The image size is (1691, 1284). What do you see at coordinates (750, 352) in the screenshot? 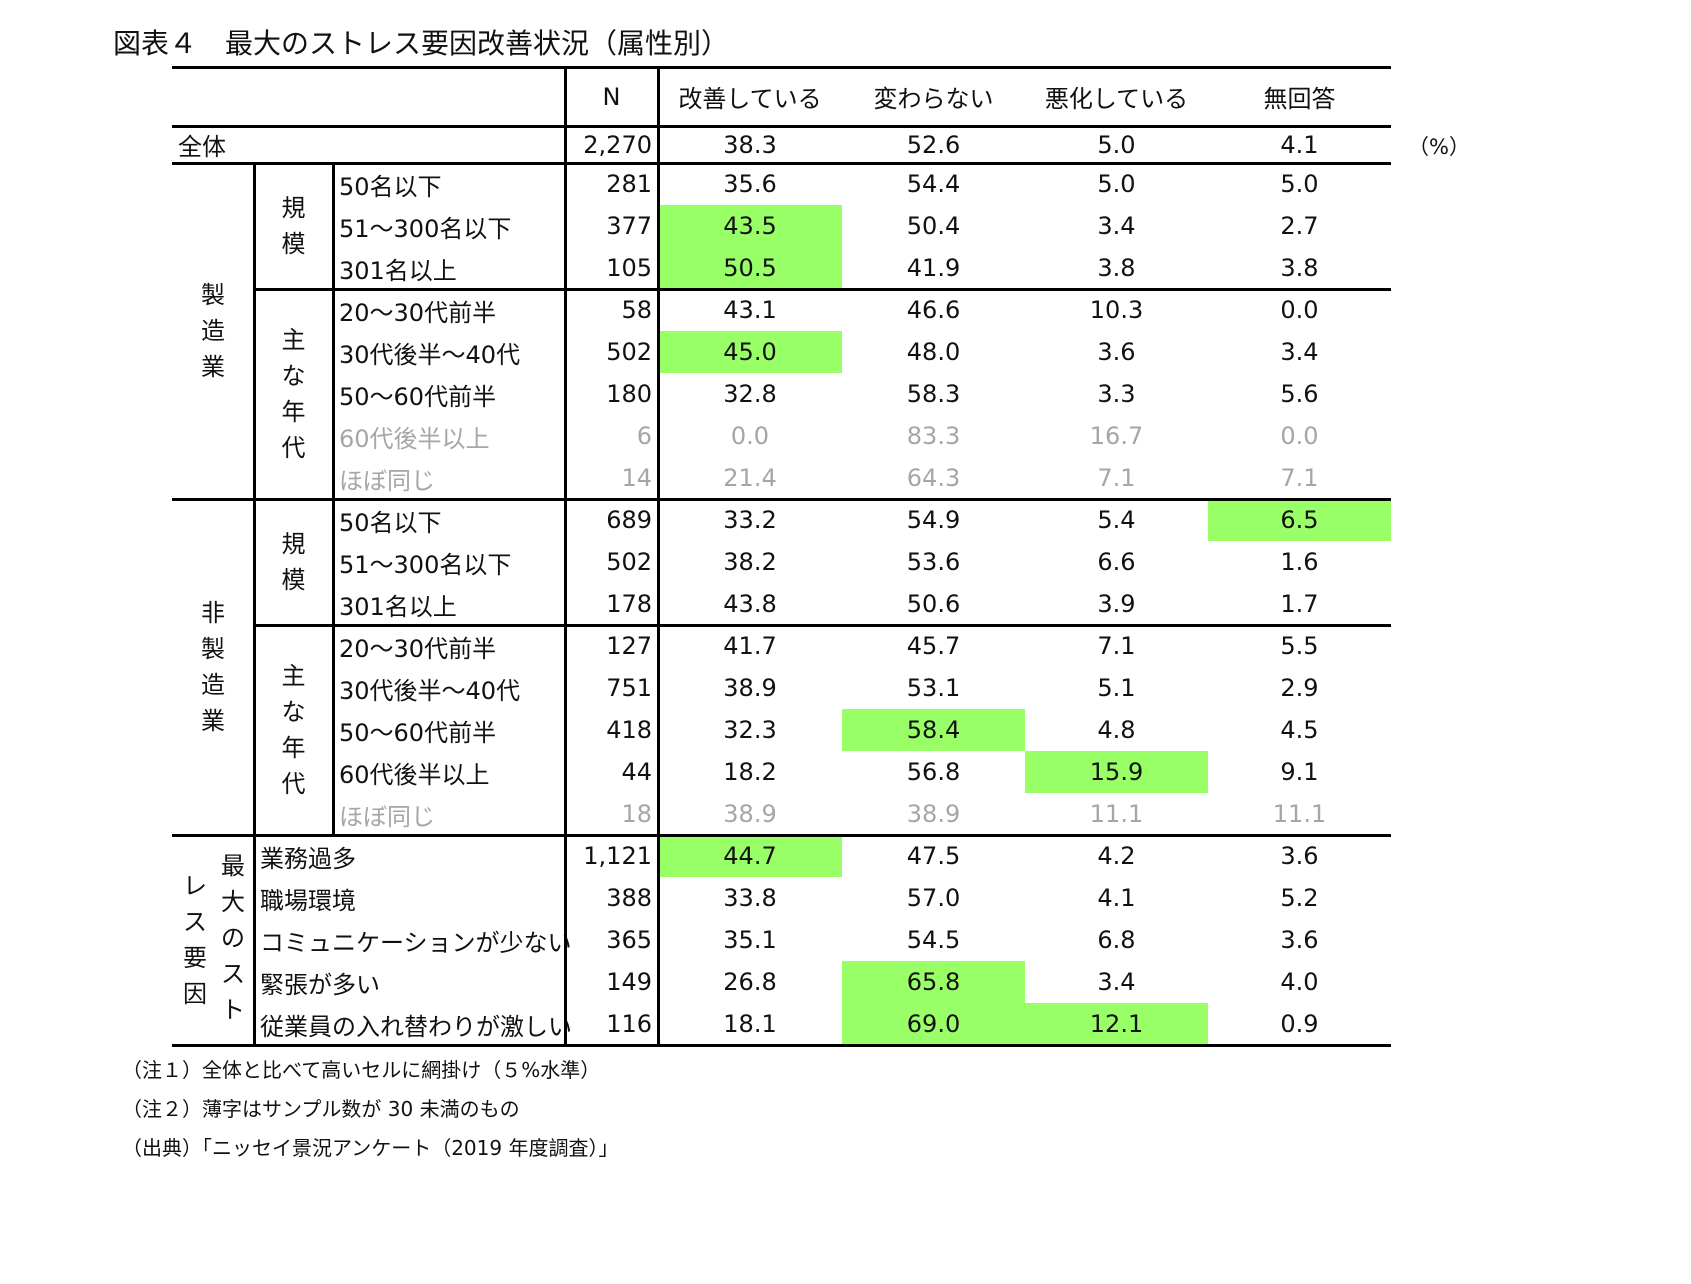
I see `pct-value: 45.0` at bounding box center [750, 352].